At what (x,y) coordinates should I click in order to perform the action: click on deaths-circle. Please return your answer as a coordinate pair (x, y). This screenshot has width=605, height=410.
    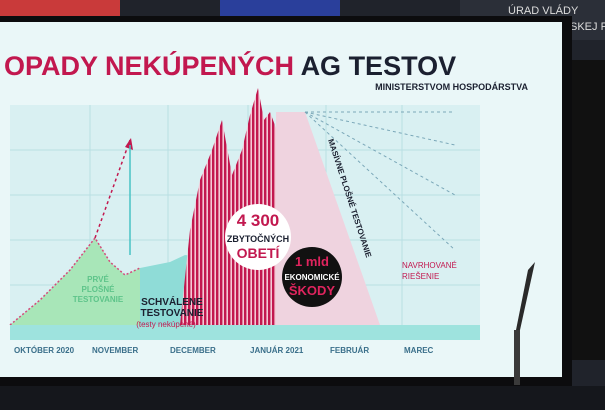
    Looking at the image, I should click on (258, 237).